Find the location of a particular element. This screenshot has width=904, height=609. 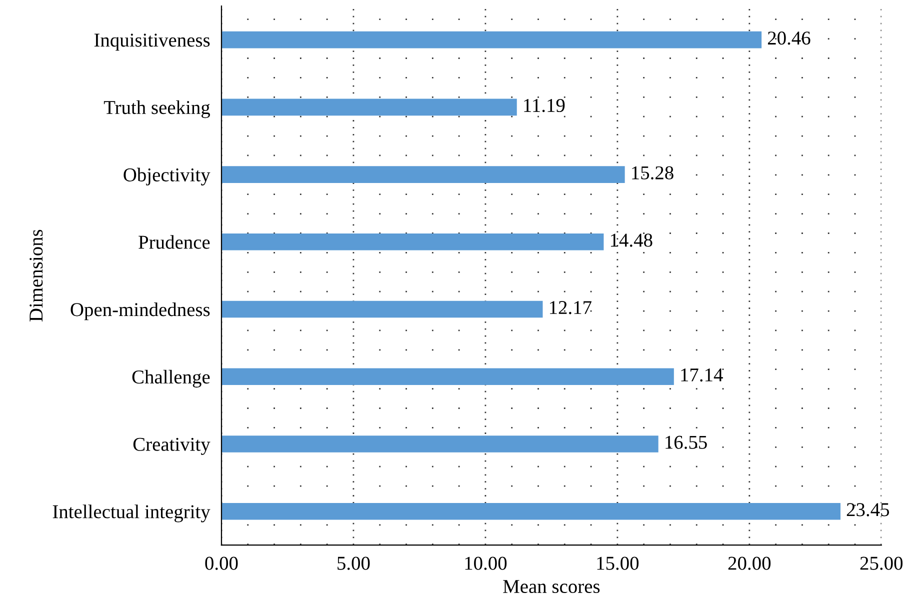

y-tick-label: Challenge is located at coordinates (171, 379).